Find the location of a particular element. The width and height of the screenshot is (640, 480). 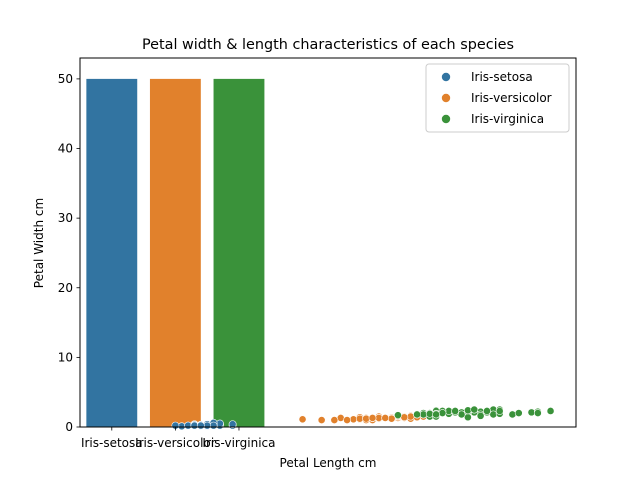

bar-iris-setosa is located at coordinates (112, 253).